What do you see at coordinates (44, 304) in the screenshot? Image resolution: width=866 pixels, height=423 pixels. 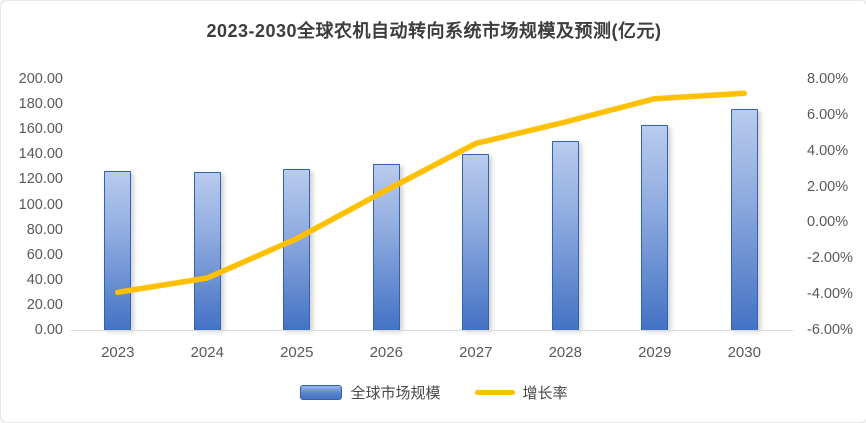 I see `left-axis-tick-label: 20.00` at bounding box center [44, 304].